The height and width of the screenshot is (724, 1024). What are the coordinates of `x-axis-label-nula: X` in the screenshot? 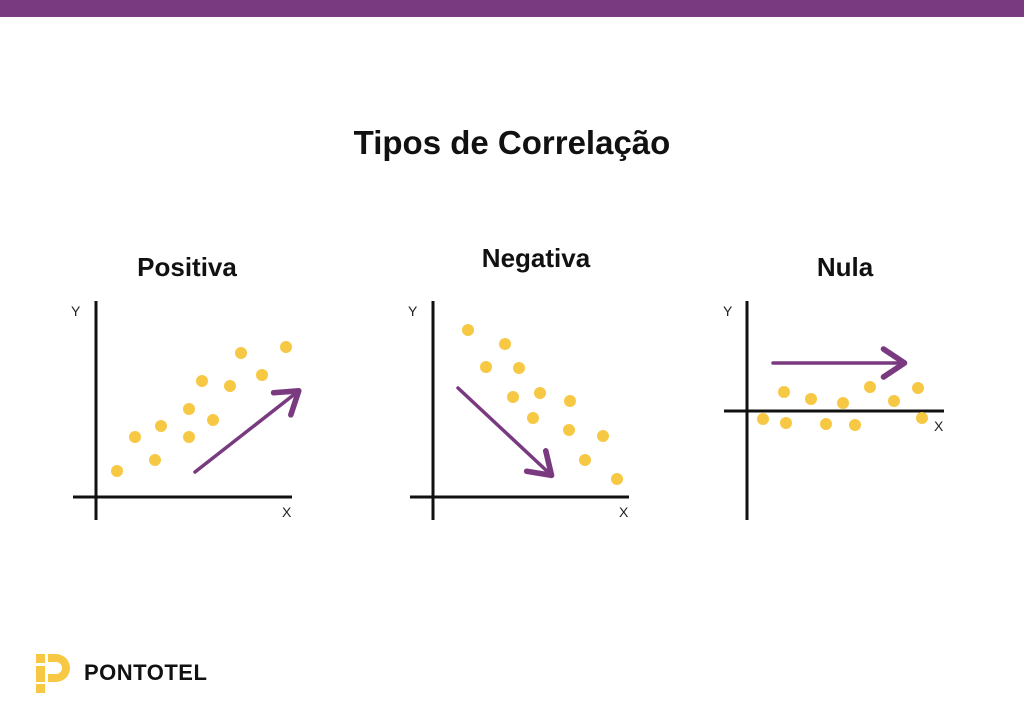 It's located at (939, 426).